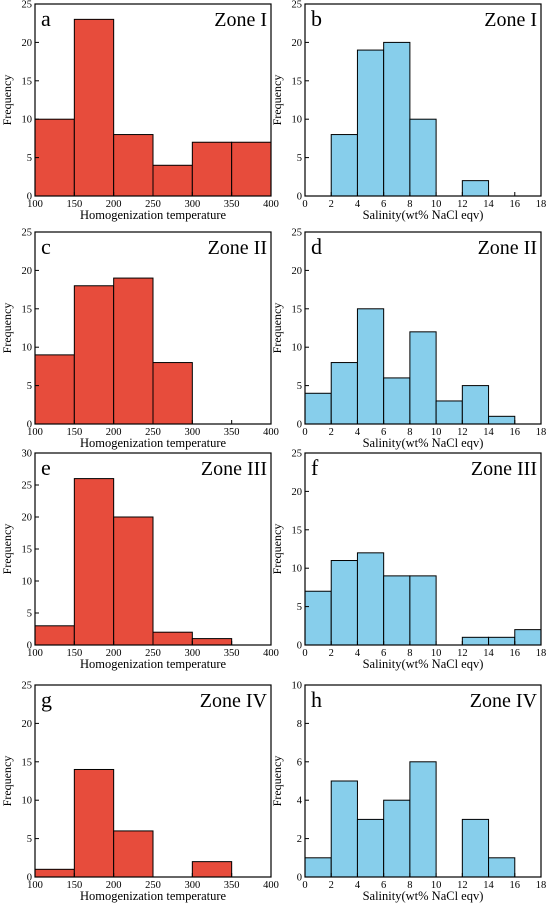  I want to click on zone-label: Zone I, so click(240, 20).